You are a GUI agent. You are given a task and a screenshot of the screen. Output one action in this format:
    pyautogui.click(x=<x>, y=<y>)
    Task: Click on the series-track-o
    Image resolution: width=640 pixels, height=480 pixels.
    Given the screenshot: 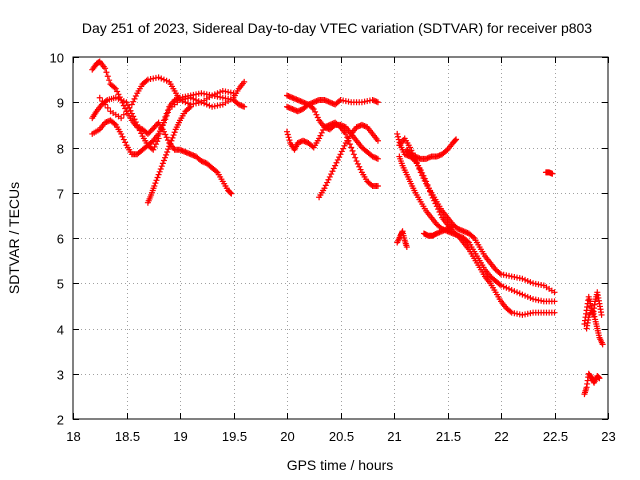 What is the action you would take?
    pyautogui.click(x=402, y=239)
    